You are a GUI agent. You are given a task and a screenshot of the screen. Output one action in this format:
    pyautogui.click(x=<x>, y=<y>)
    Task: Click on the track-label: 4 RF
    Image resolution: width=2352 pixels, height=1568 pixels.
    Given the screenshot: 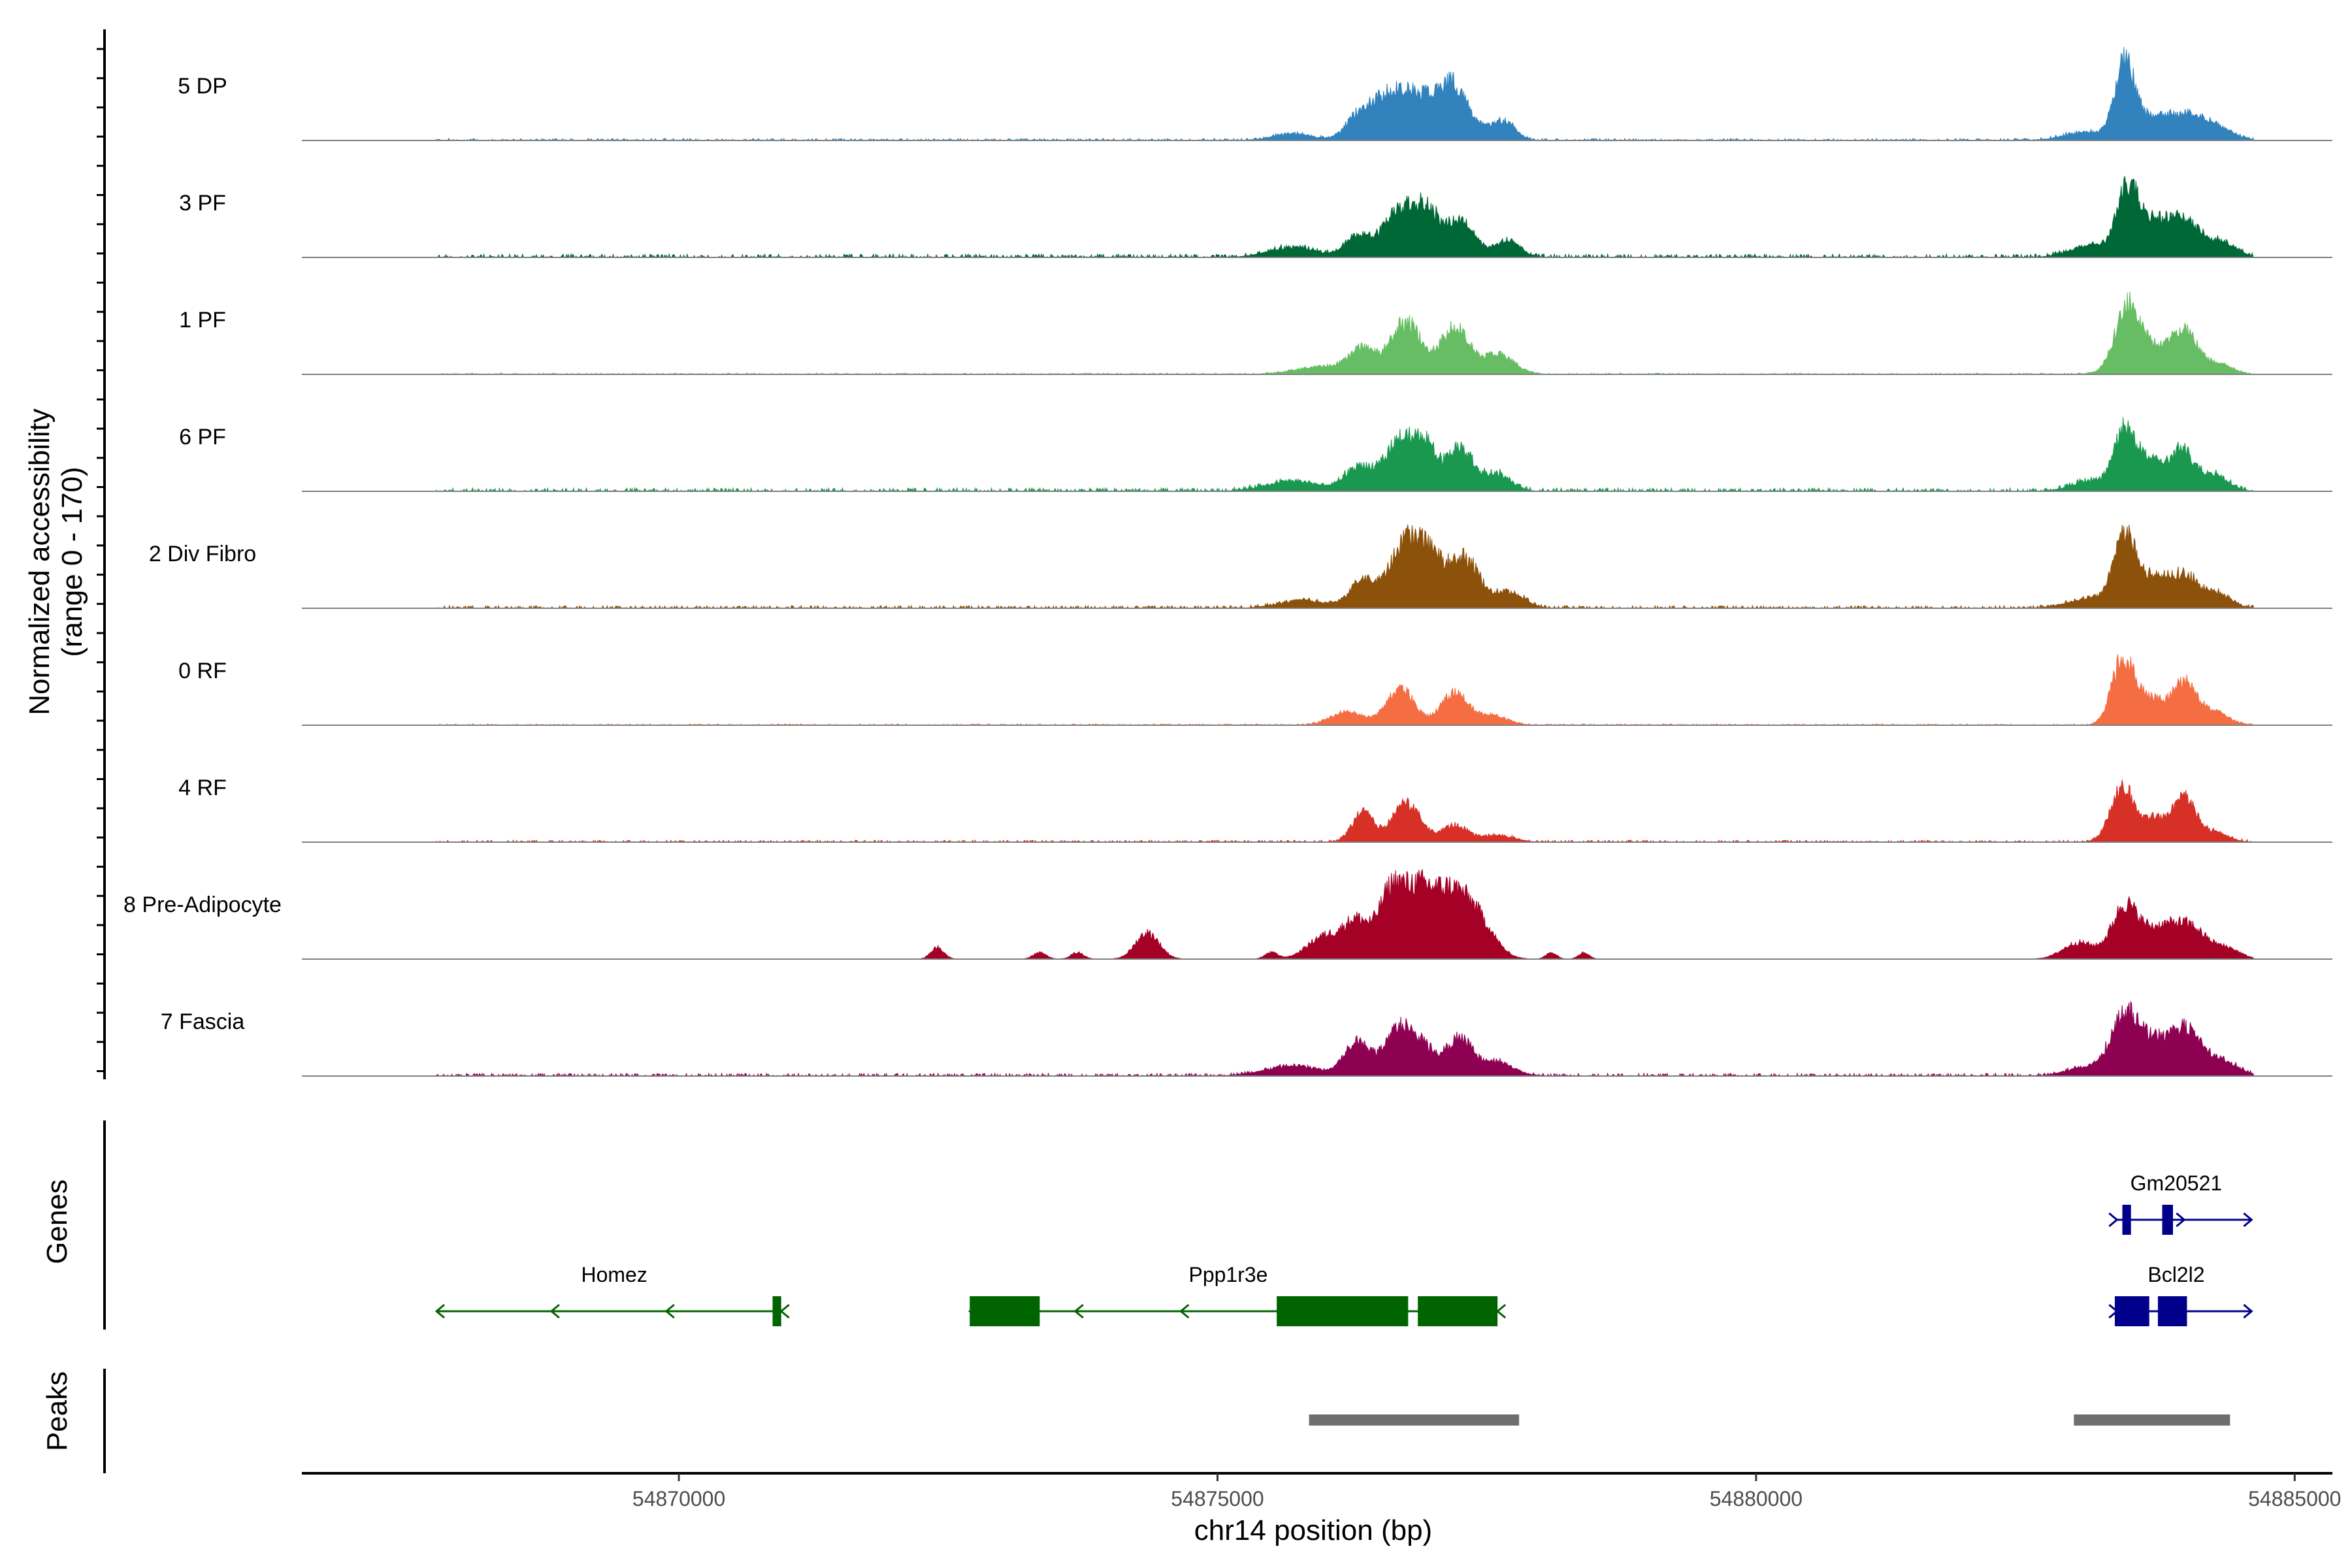 What is the action you would take?
    pyautogui.click(x=202, y=788)
    